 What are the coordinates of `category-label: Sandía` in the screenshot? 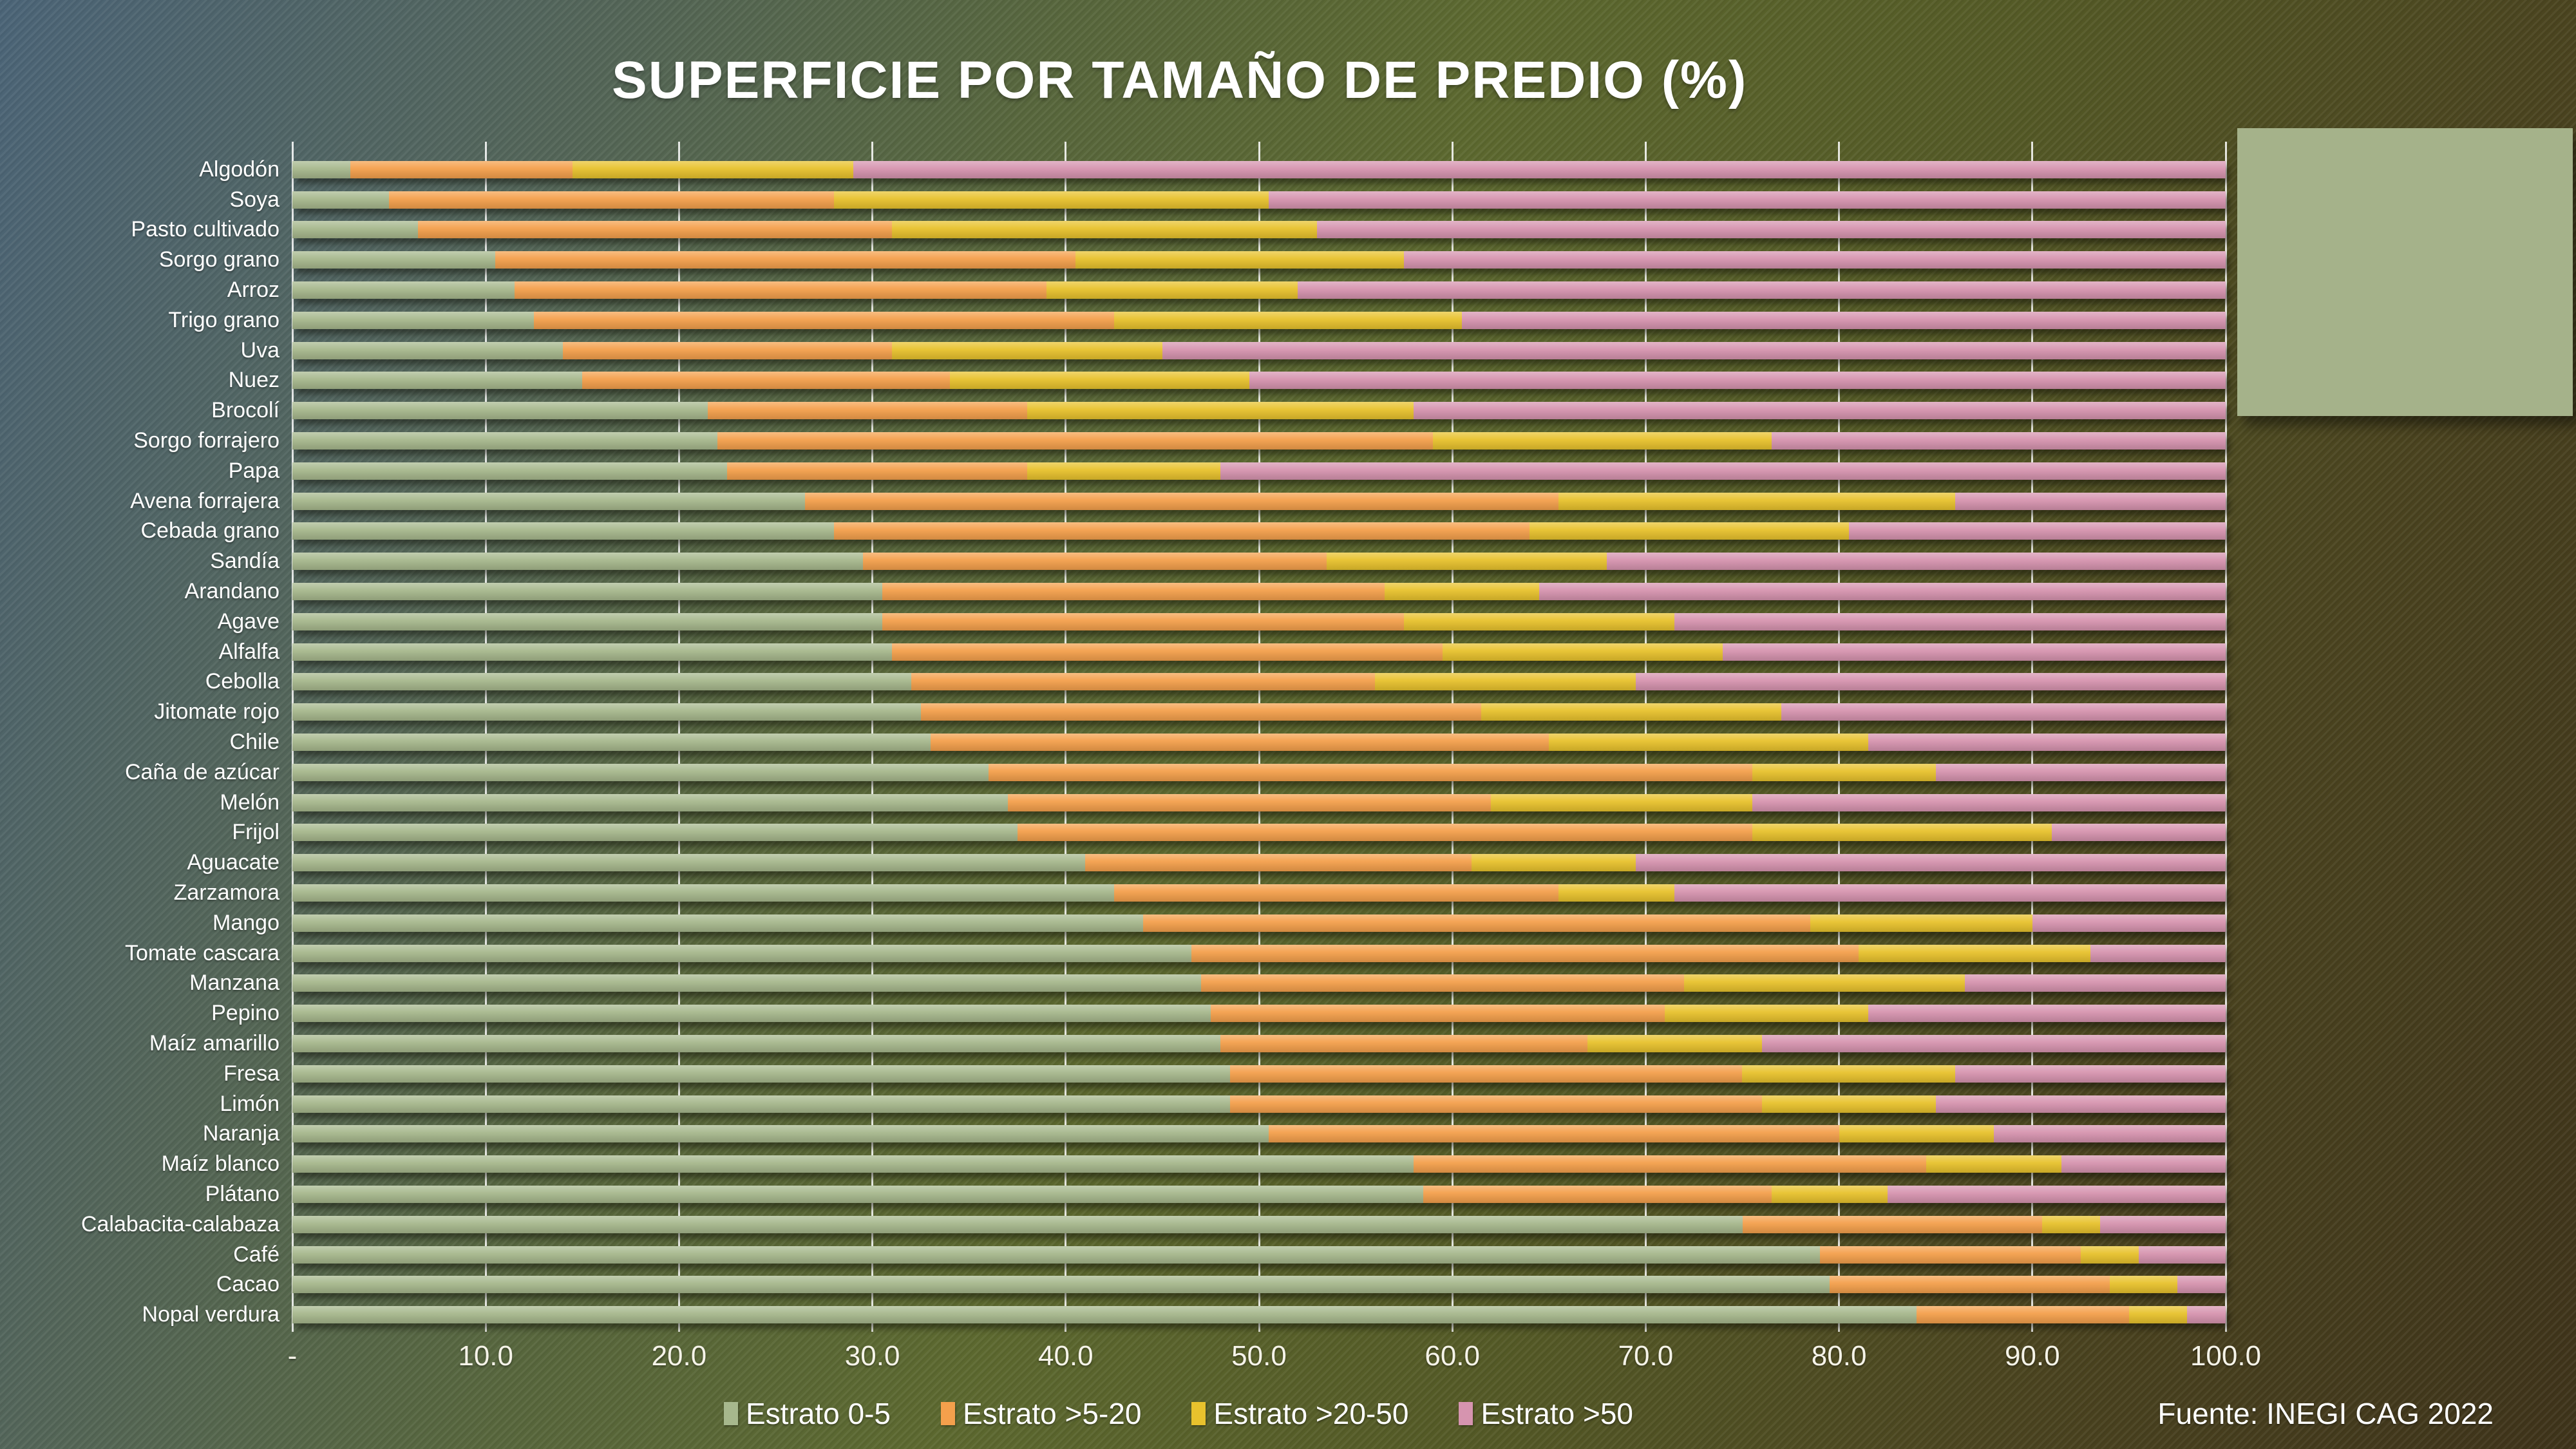 It's located at (245, 561).